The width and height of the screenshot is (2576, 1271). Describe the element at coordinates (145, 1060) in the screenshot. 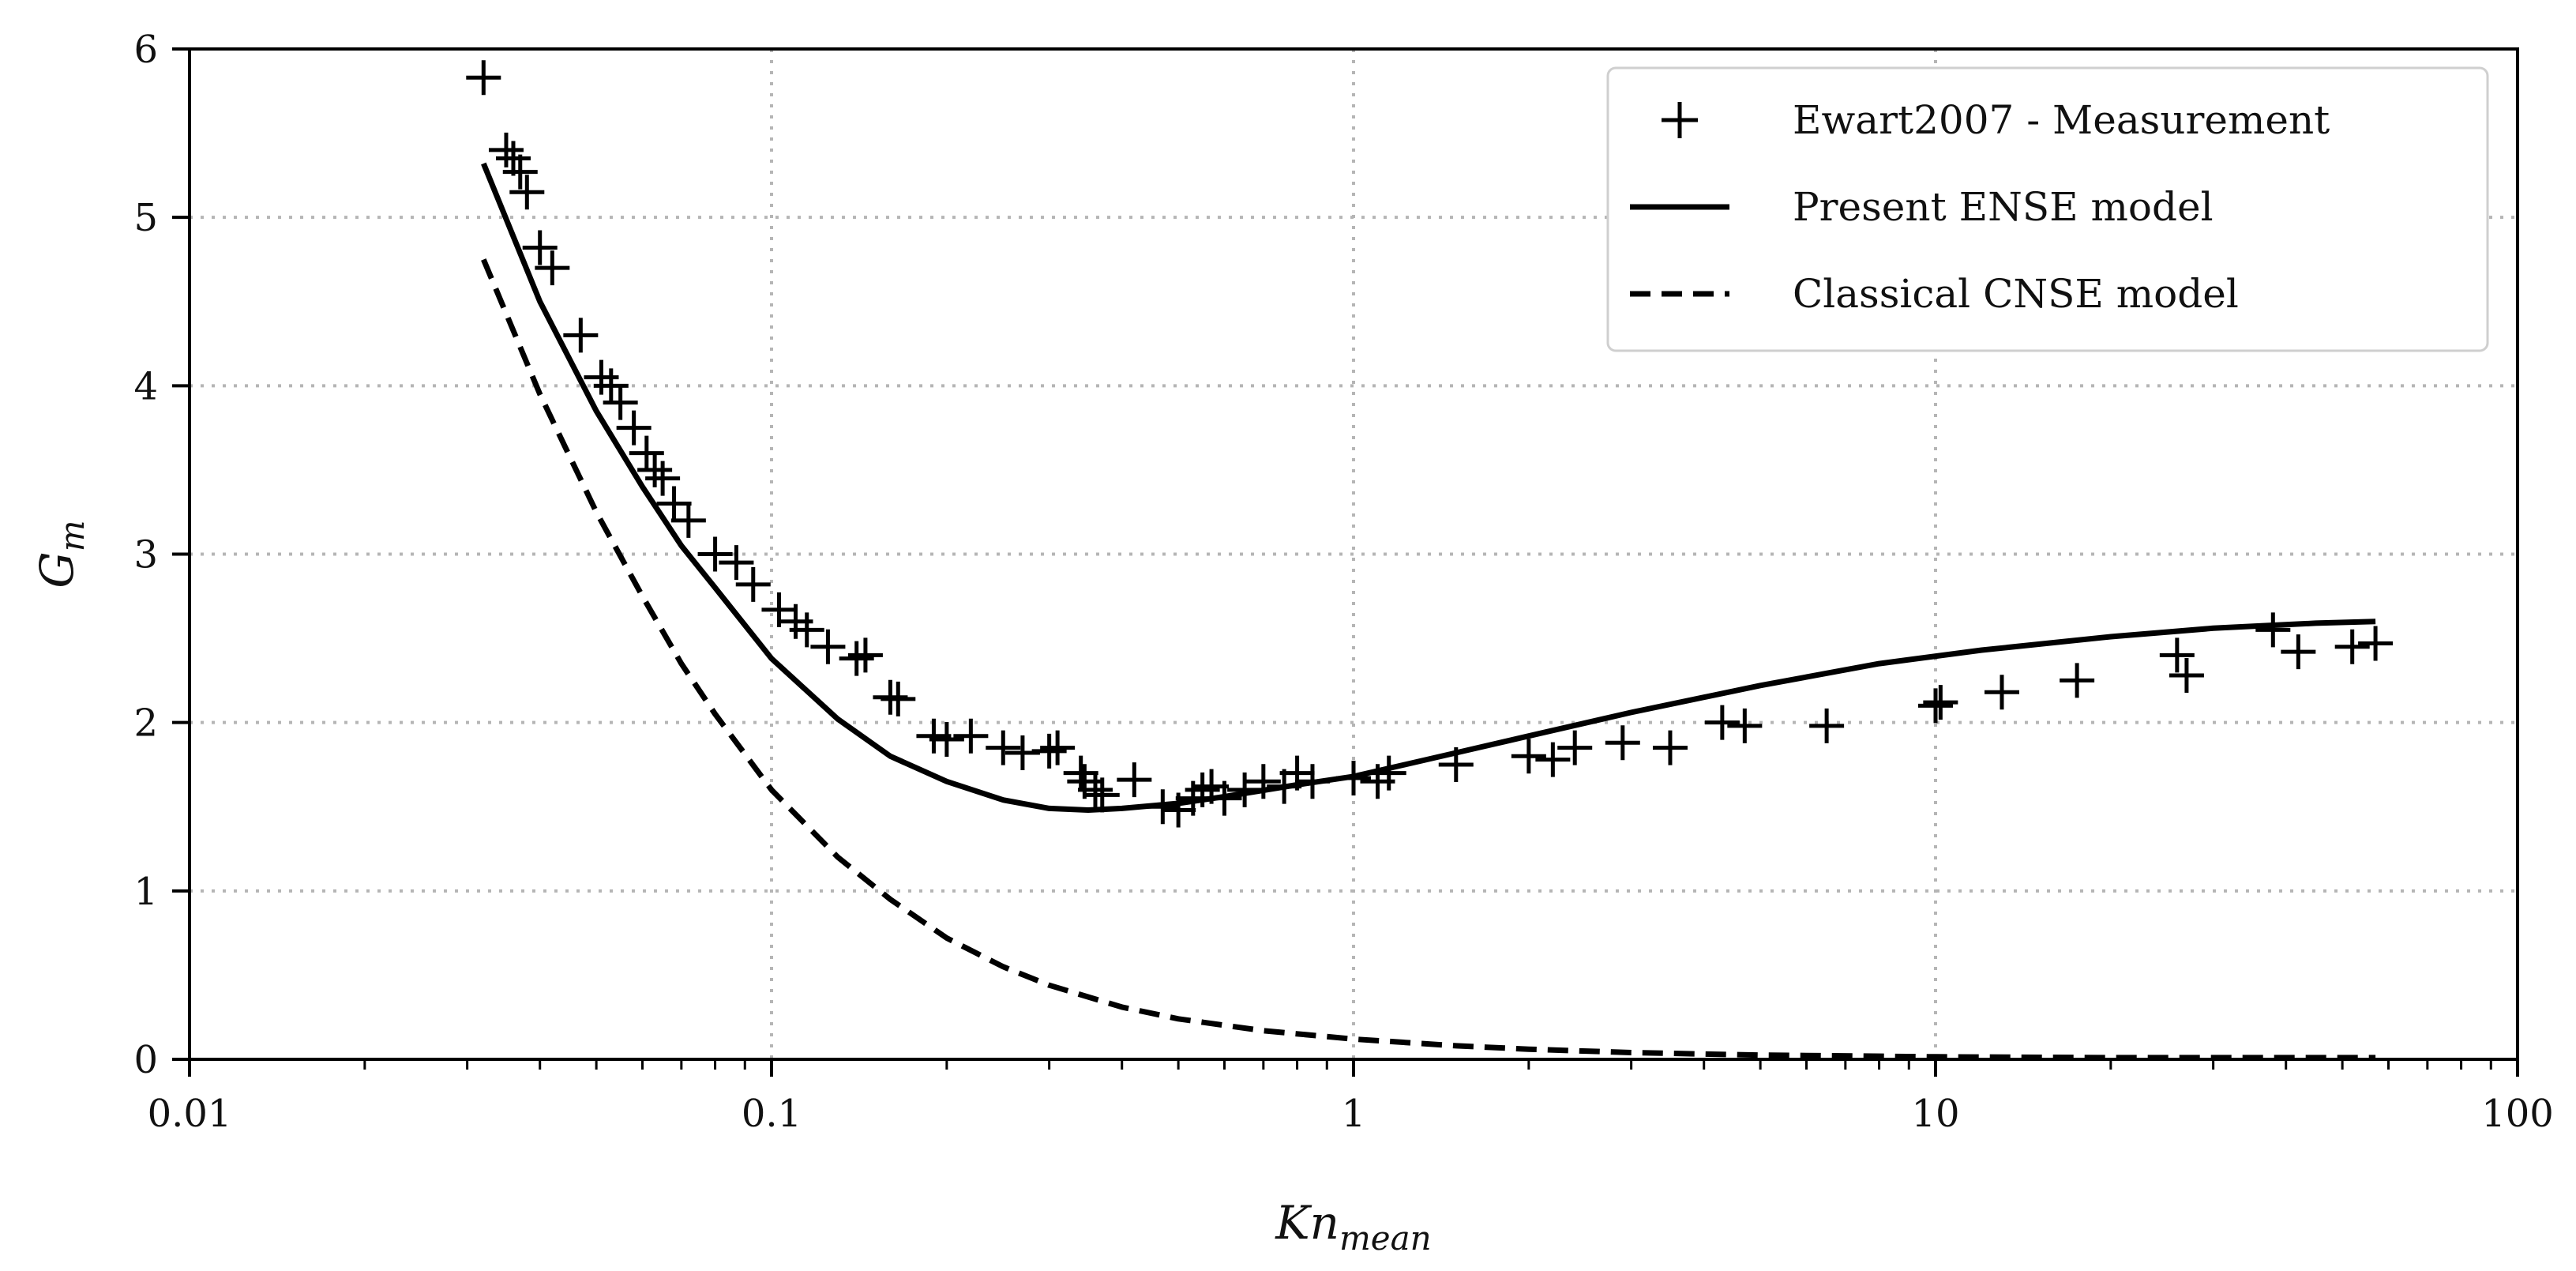

I see `y-tick-label: 0` at that location.